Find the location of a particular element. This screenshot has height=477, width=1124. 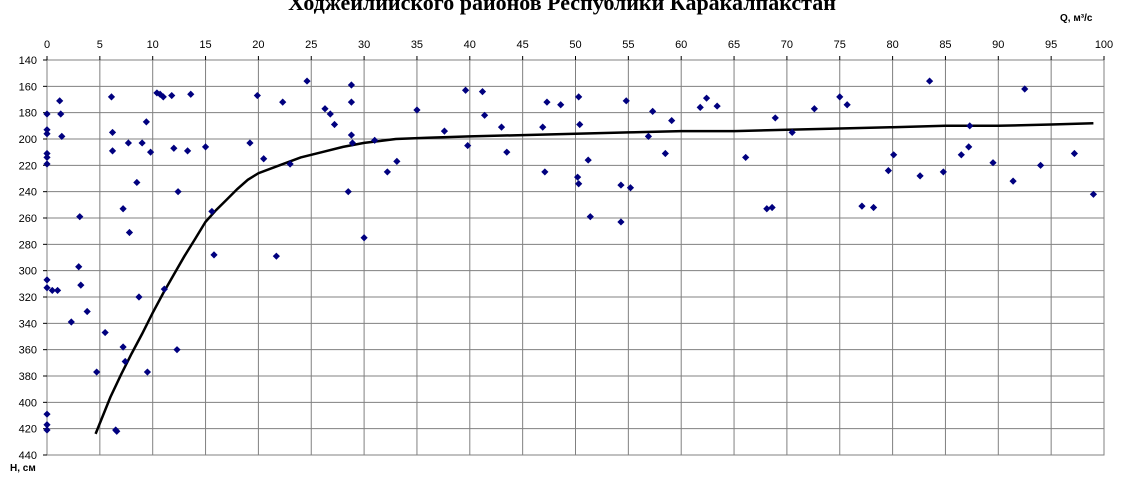

x-tick-label: 55 is located at coordinates (628, 45).